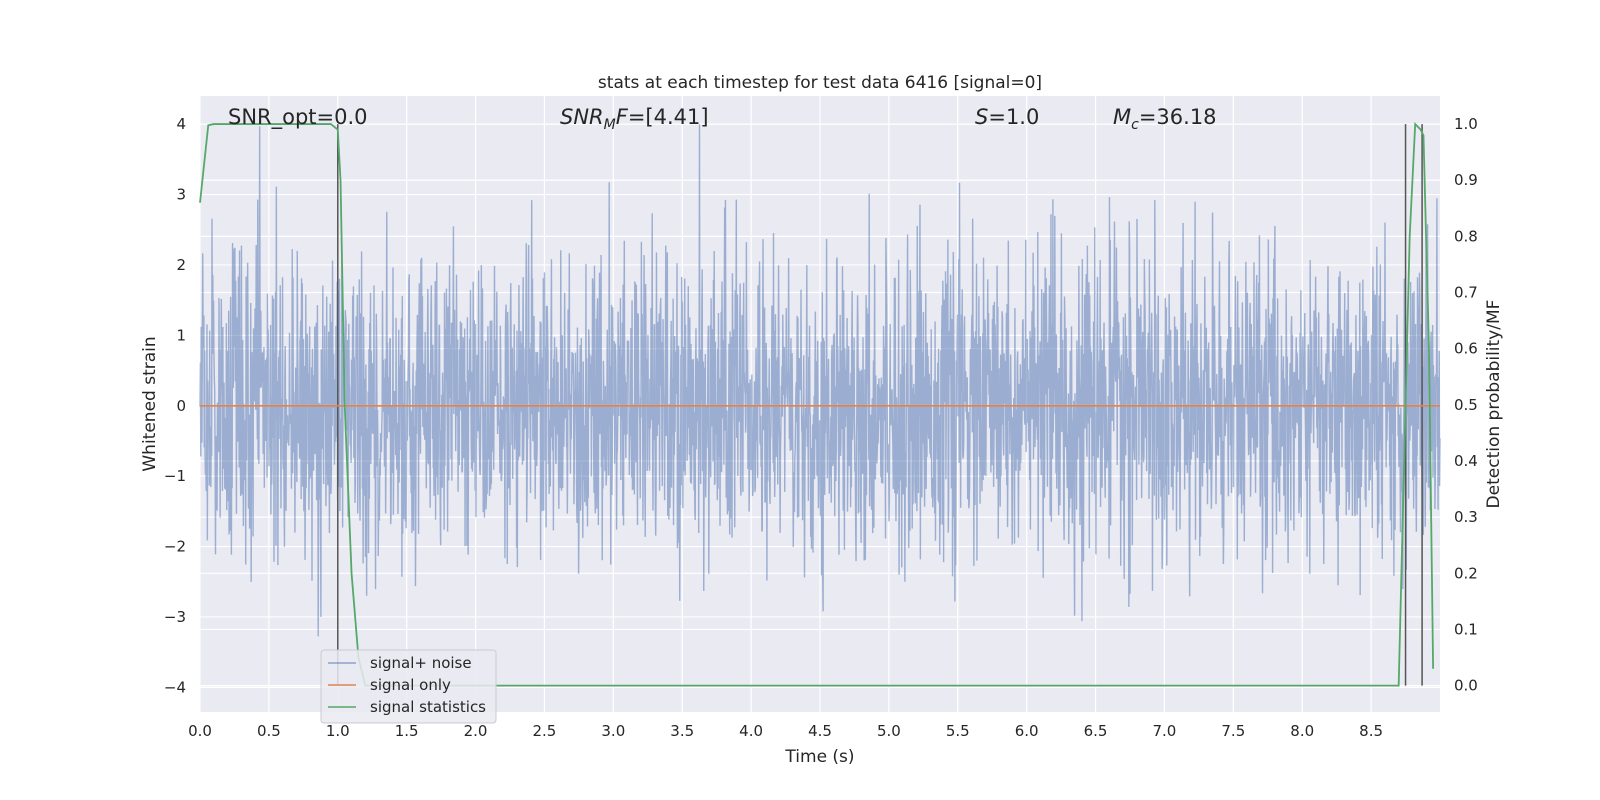 The width and height of the screenshot is (1600, 800). I want to click on x-tick-label: 4.5, so click(820, 731).